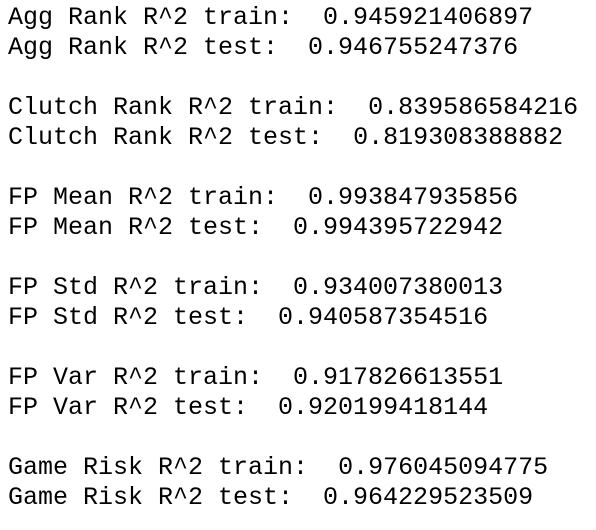  What do you see at coordinates (136, 287) in the screenshot?
I see `metric-label: FP Std R^2 train:` at bounding box center [136, 287].